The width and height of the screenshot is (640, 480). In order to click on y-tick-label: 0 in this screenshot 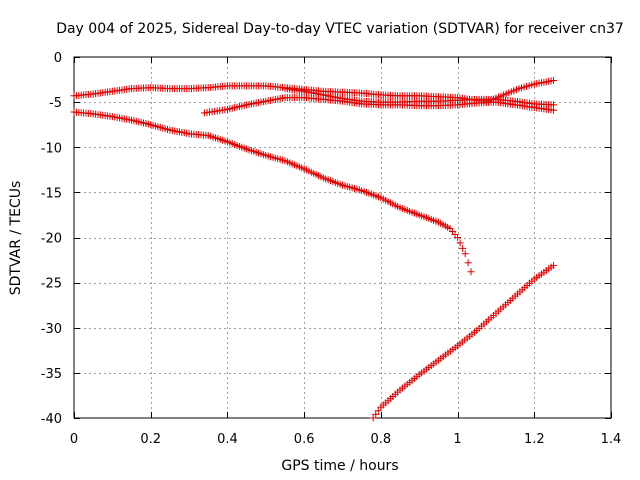, I will do `click(58, 58)`.